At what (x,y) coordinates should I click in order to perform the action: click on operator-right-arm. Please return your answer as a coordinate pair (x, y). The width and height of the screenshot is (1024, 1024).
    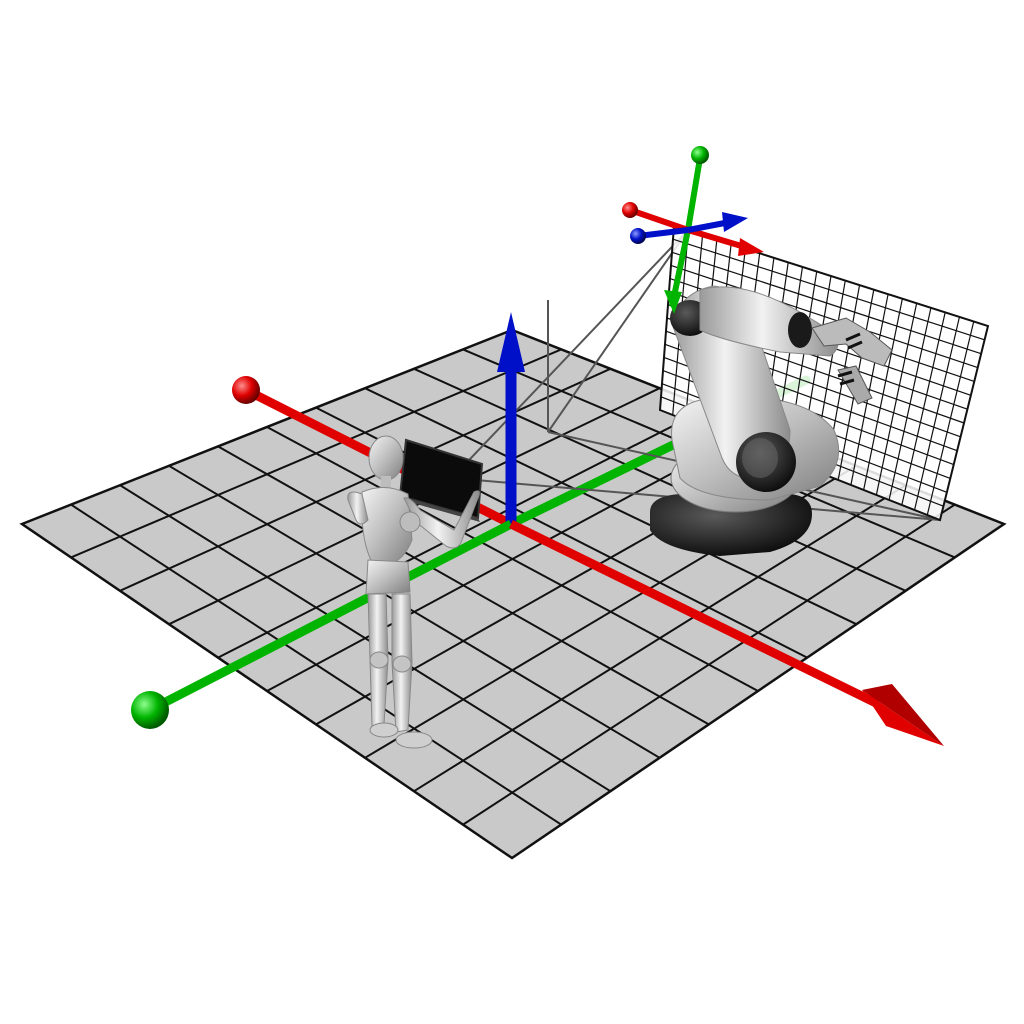
    Looking at the image, I should click on (441, 519).